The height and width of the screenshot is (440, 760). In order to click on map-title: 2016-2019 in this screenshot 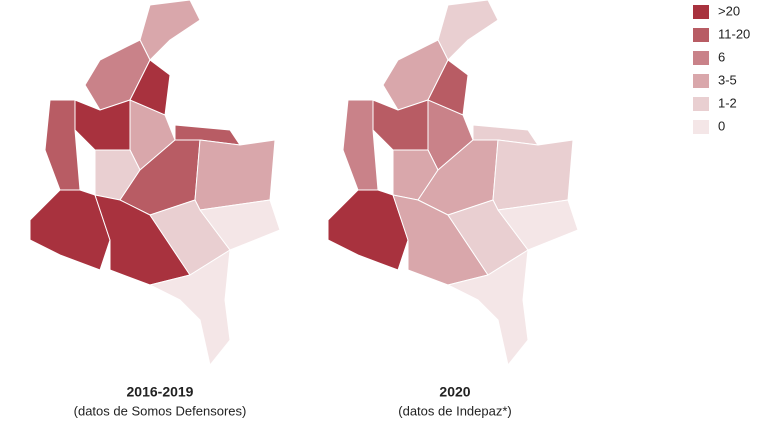, I will do `click(160, 392)`.